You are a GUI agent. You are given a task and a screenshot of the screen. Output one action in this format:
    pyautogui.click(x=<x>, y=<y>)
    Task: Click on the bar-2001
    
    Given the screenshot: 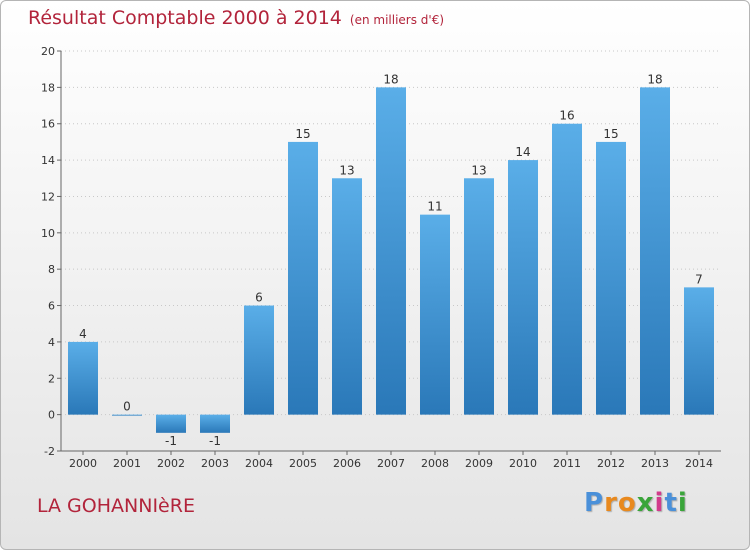 What is the action you would take?
    pyautogui.click(x=127, y=415)
    